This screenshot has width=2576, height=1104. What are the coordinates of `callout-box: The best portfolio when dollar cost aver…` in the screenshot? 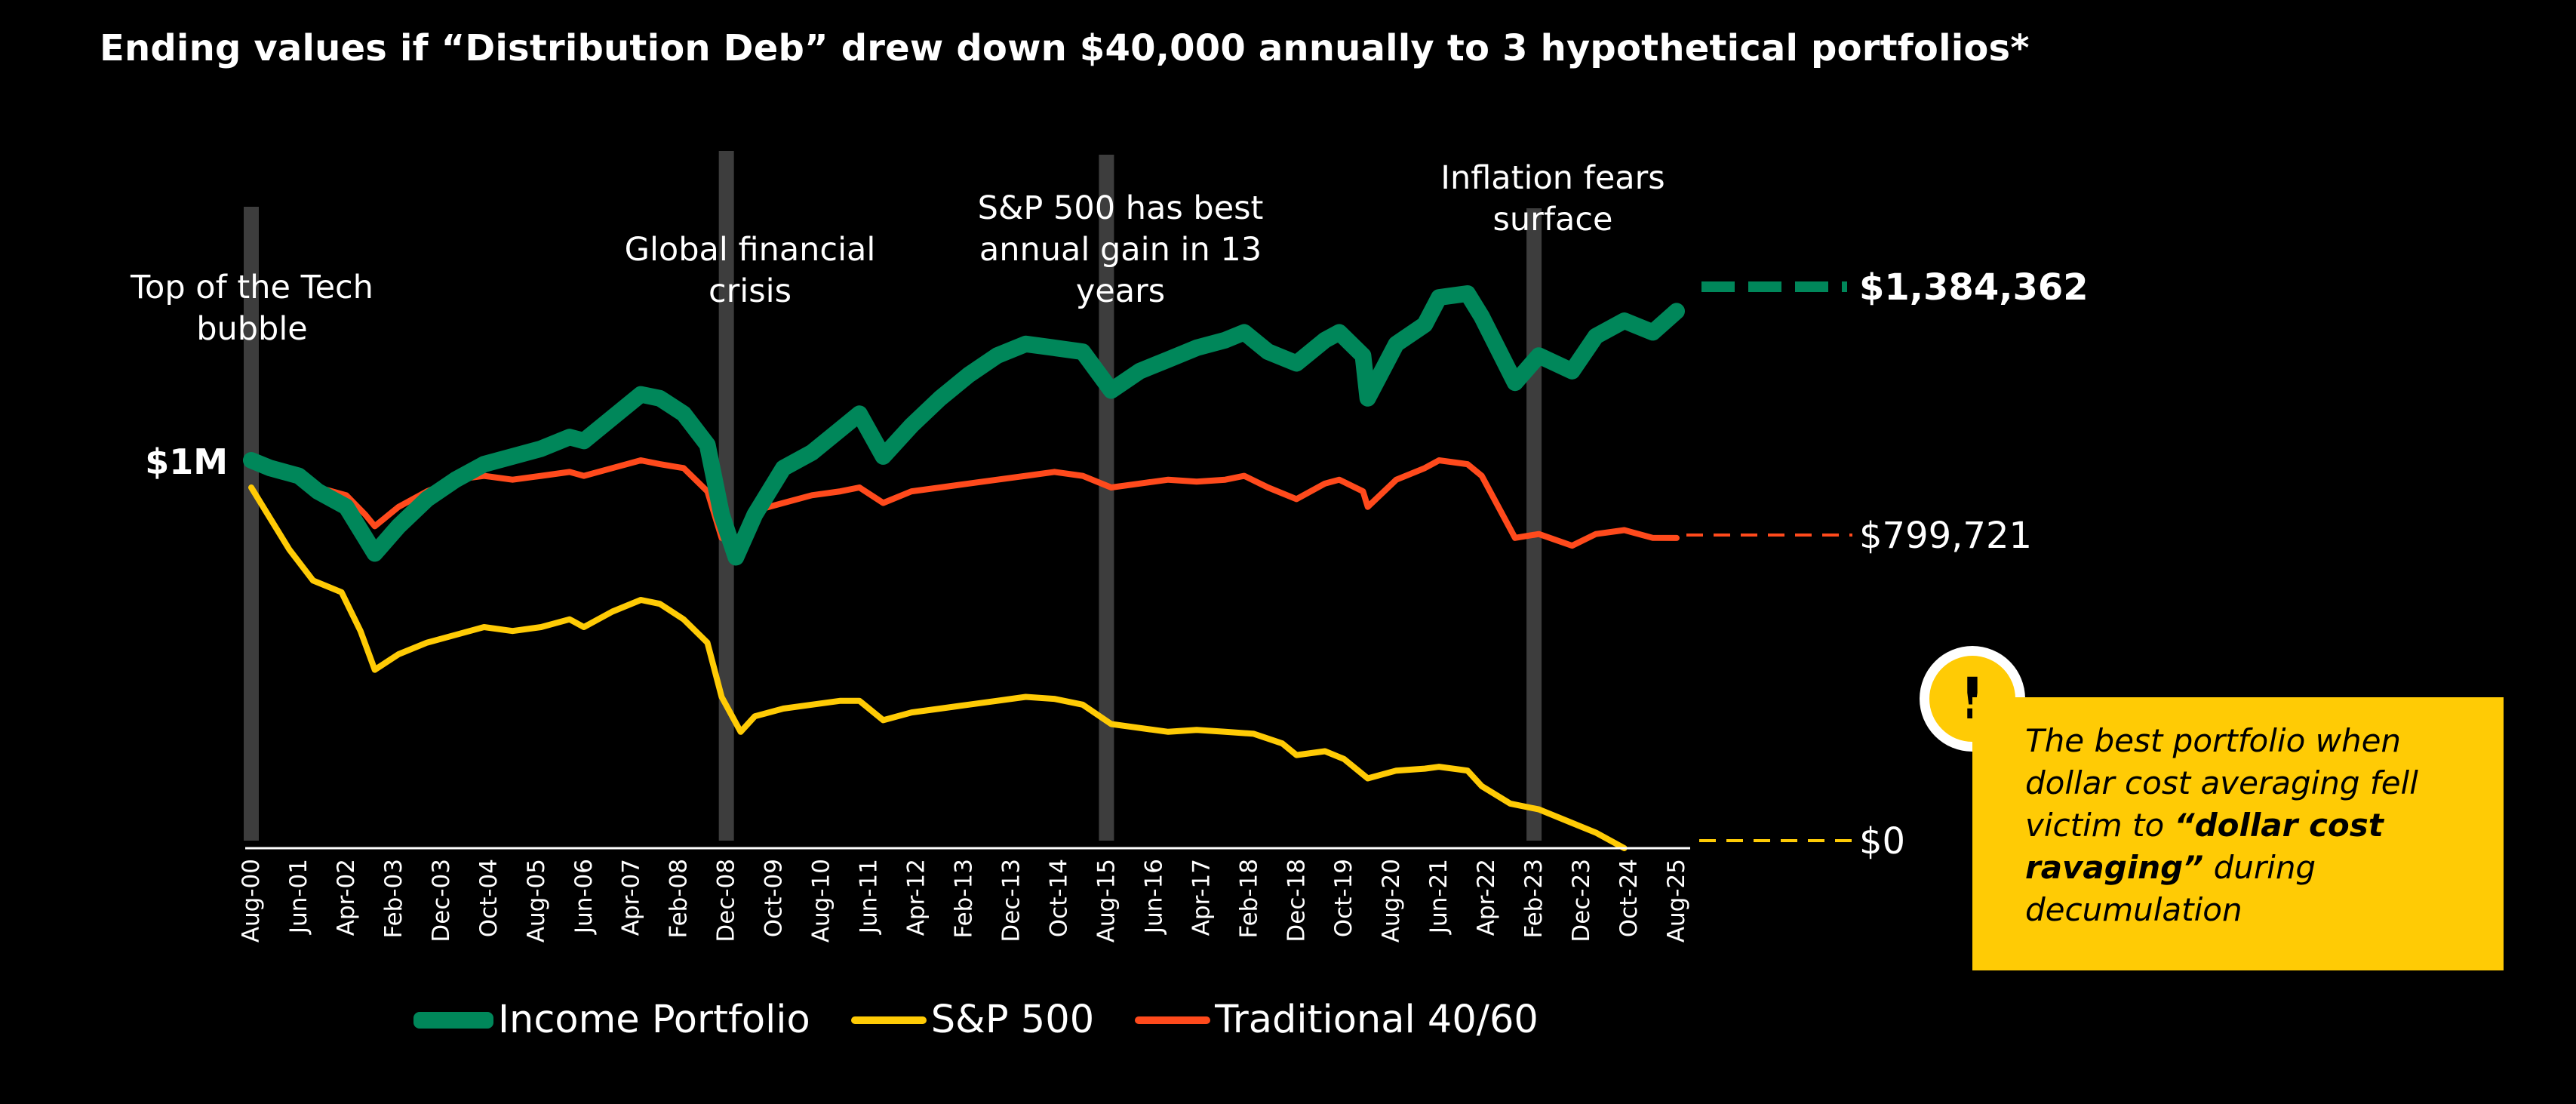 It's located at (2238, 833).